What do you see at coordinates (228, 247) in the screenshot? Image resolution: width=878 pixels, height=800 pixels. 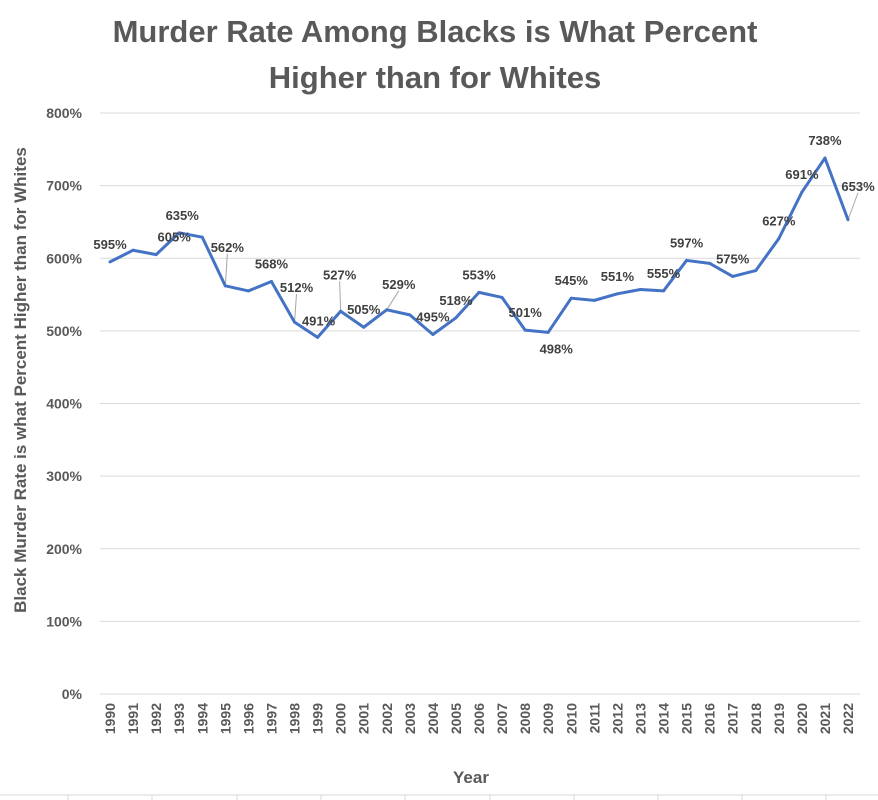 I see `data-label: 562%` at bounding box center [228, 247].